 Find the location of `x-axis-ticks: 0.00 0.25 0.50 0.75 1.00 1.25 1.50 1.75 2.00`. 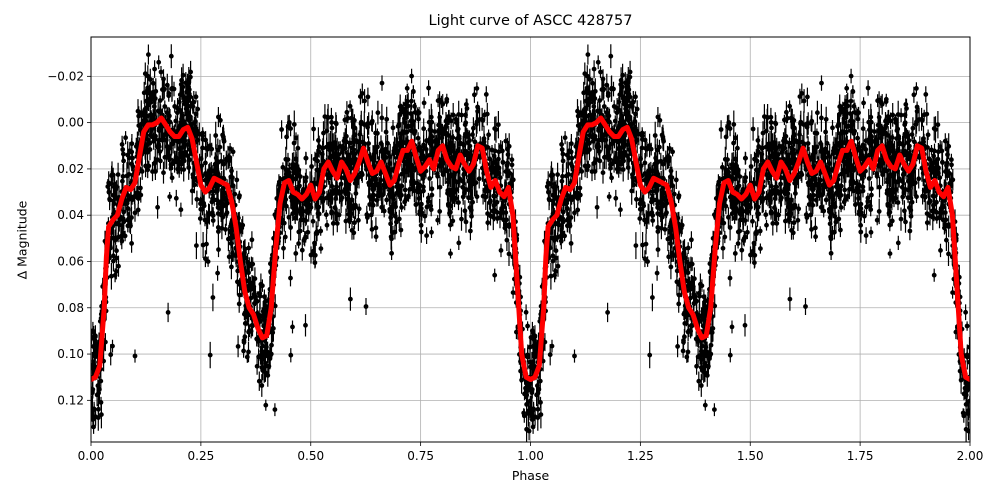

x-axis-ticks: 0.00 0.25 0.50 0.75 1.00 1.25 1.50 1.75 2.00 is located at coordinates (531, 452).